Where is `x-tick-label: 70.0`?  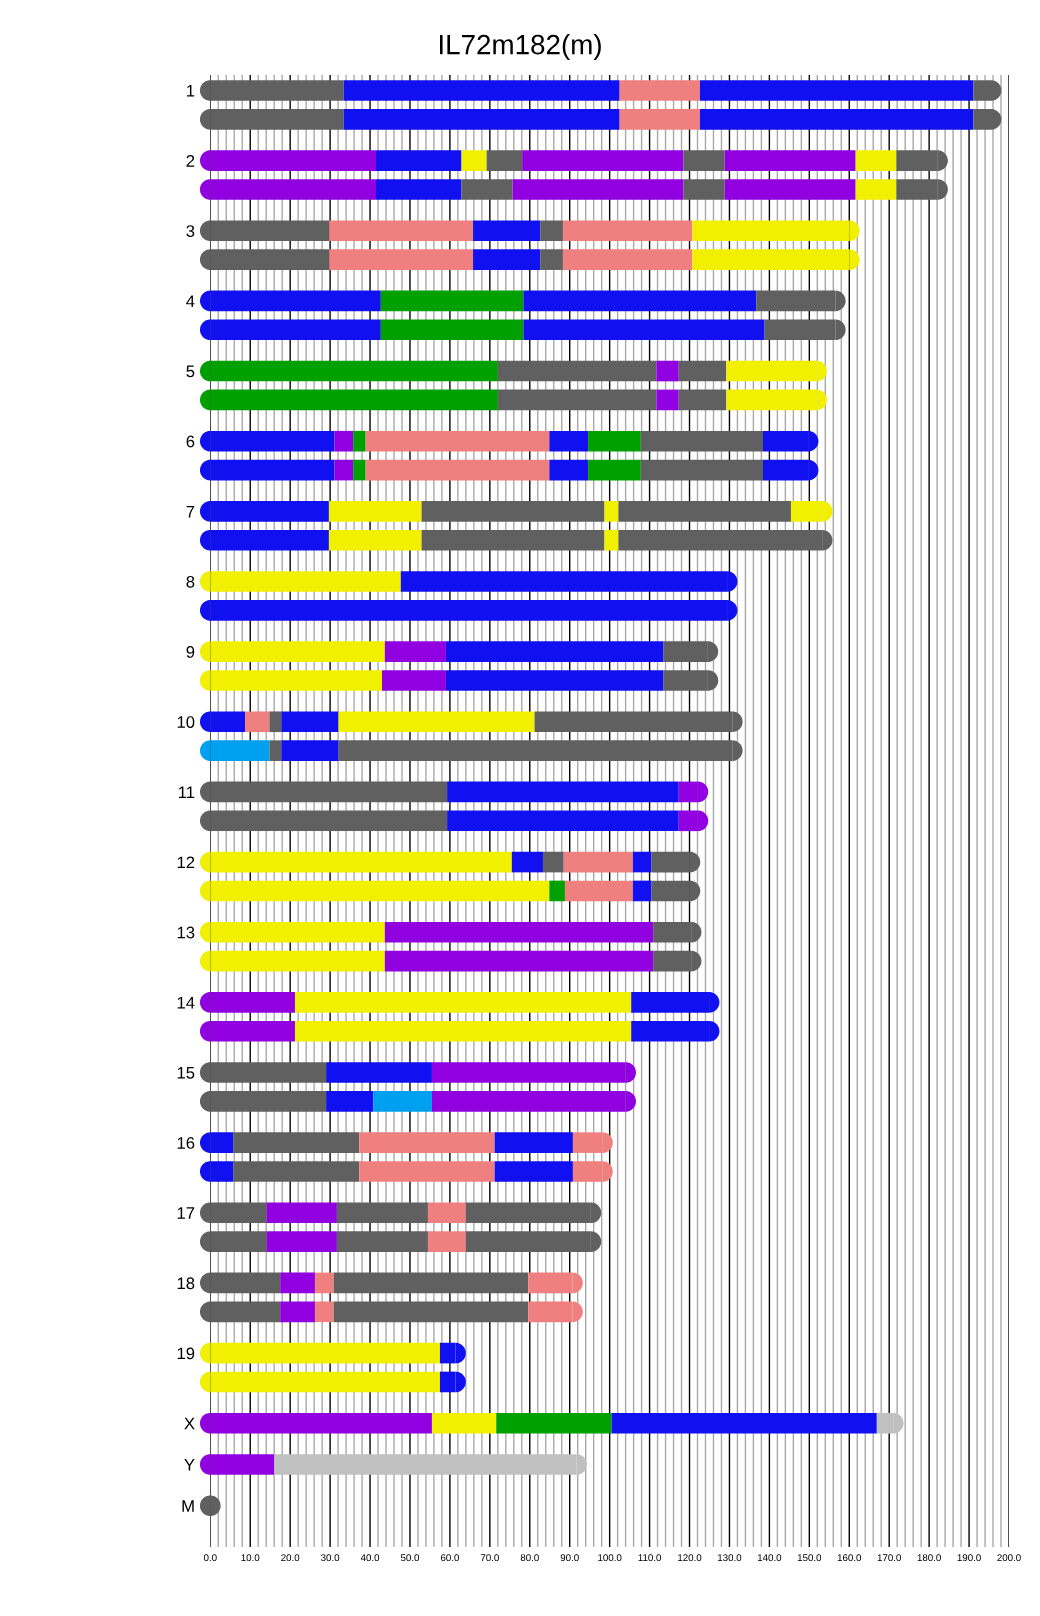
x-tick-label: 70.0 is located at coordinates (489, 1558).